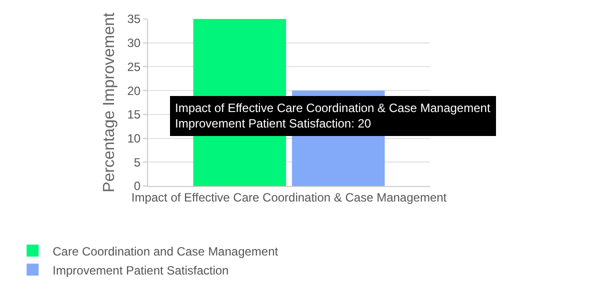  What do you see at coordinates (140, 270) in the screenshot?
I see `legend-label: Improvement Patient Satisfaction` at bounding box center [140, 270].